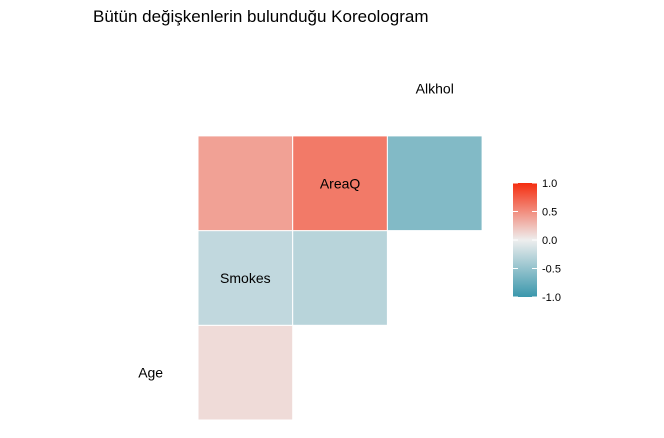  I want to click on legend-tick-label: -0.5, so click(551, 270).